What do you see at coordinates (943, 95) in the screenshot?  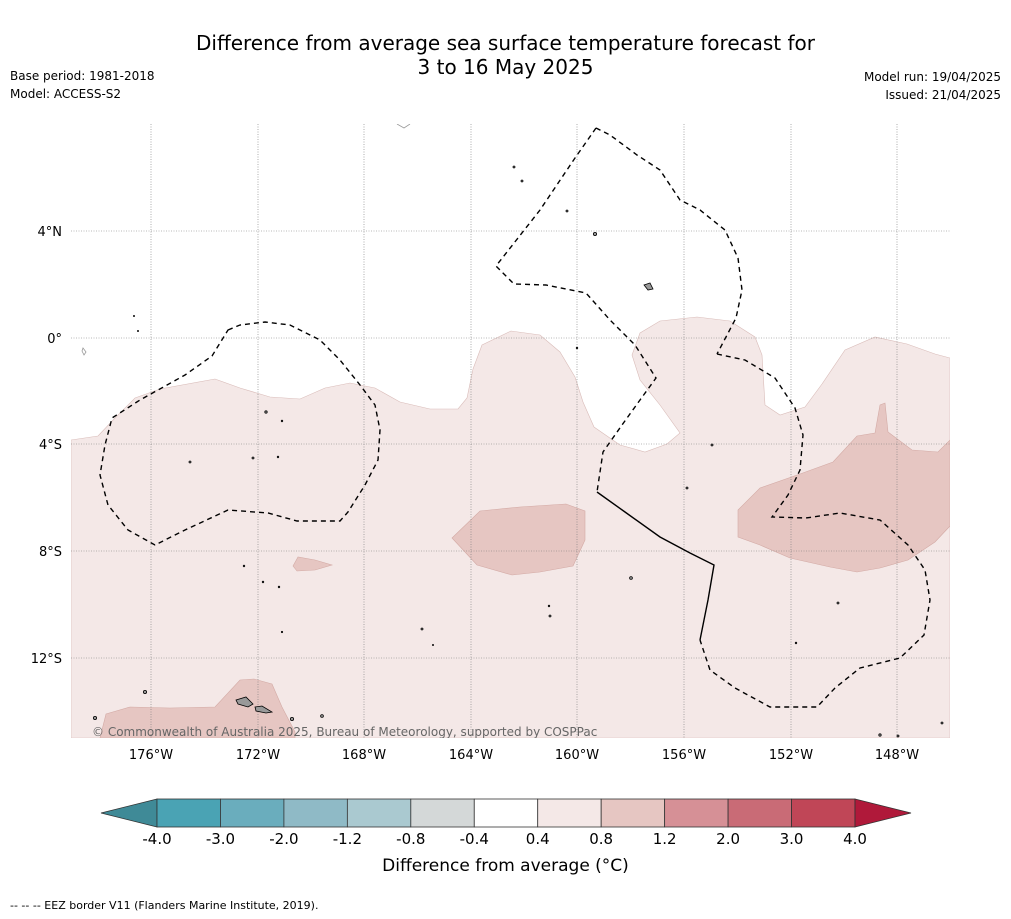 I see `issued-date: Issued: 21/04/2025` at bounding box center [943, 95].